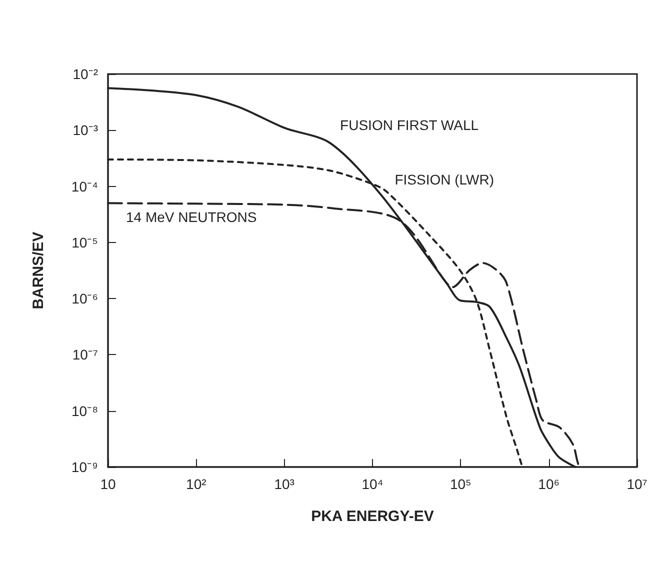  Describe the element at coordinates (191, 217) in the screenshot. I see `series-label: 14 MeV NEUTRONS` at that location.